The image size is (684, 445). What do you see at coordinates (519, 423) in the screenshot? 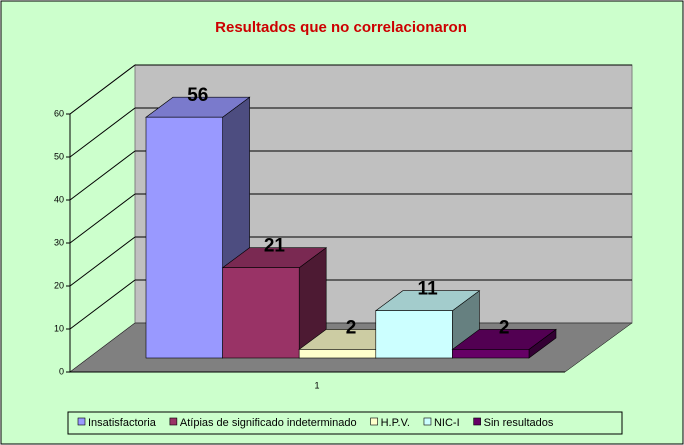
I see `legend-label: Sin resultados` at bounding box center [519, 423].